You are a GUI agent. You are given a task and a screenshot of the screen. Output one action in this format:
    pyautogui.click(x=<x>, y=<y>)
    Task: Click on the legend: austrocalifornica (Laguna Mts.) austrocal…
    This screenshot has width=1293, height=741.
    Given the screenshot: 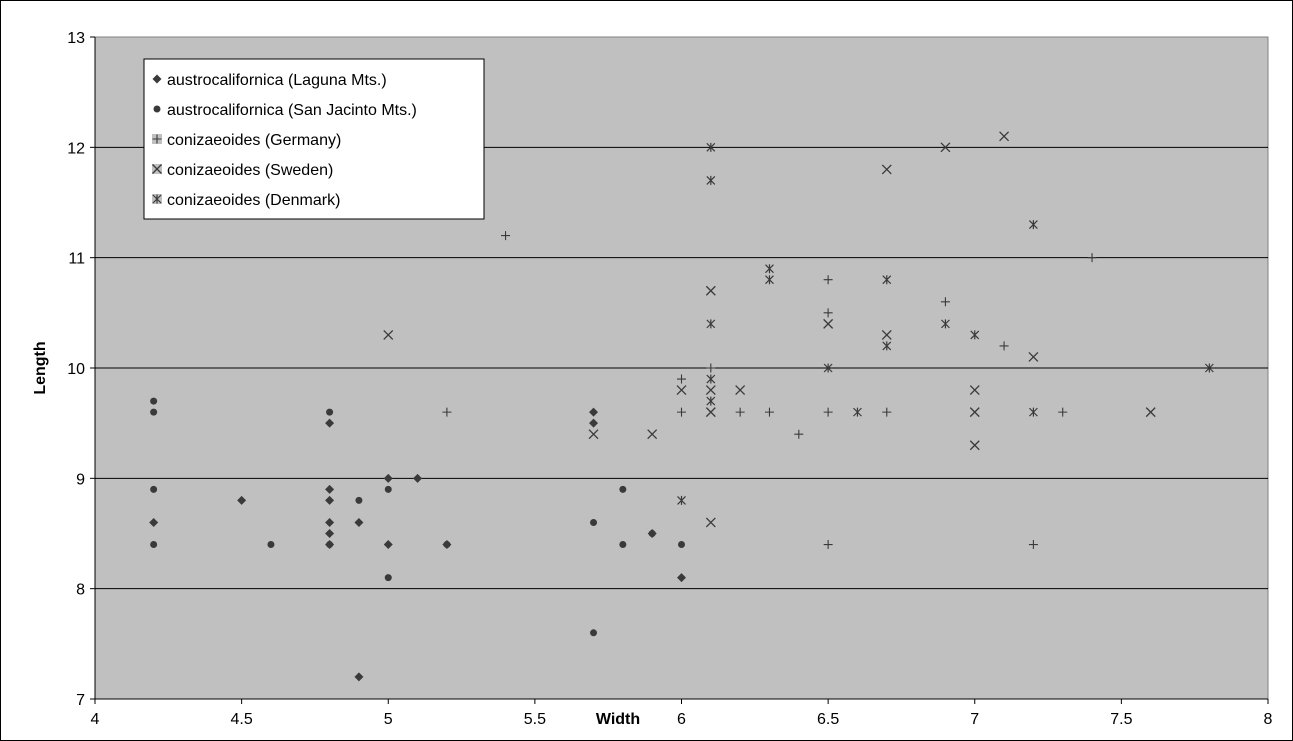 What is the action you would take?
    pyautogui.click(x=314, y=139)
    